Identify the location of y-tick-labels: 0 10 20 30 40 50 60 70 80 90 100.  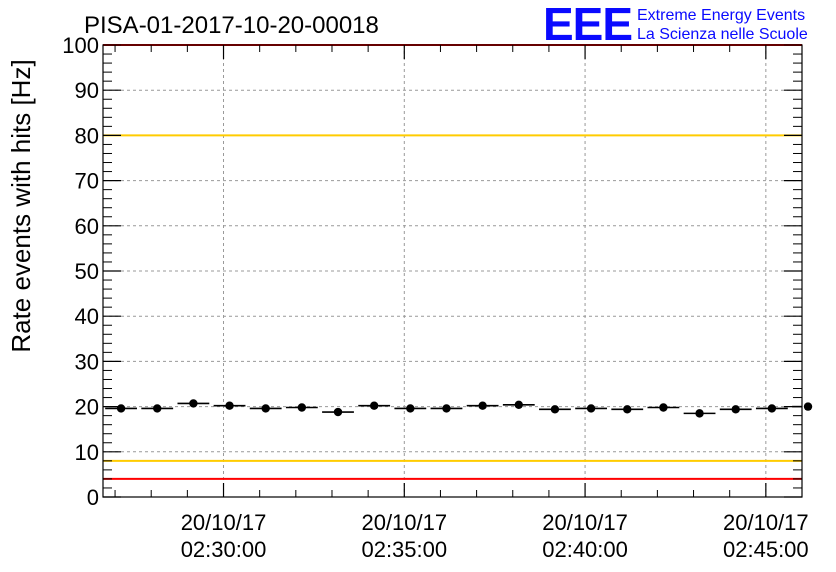
(80, 271).